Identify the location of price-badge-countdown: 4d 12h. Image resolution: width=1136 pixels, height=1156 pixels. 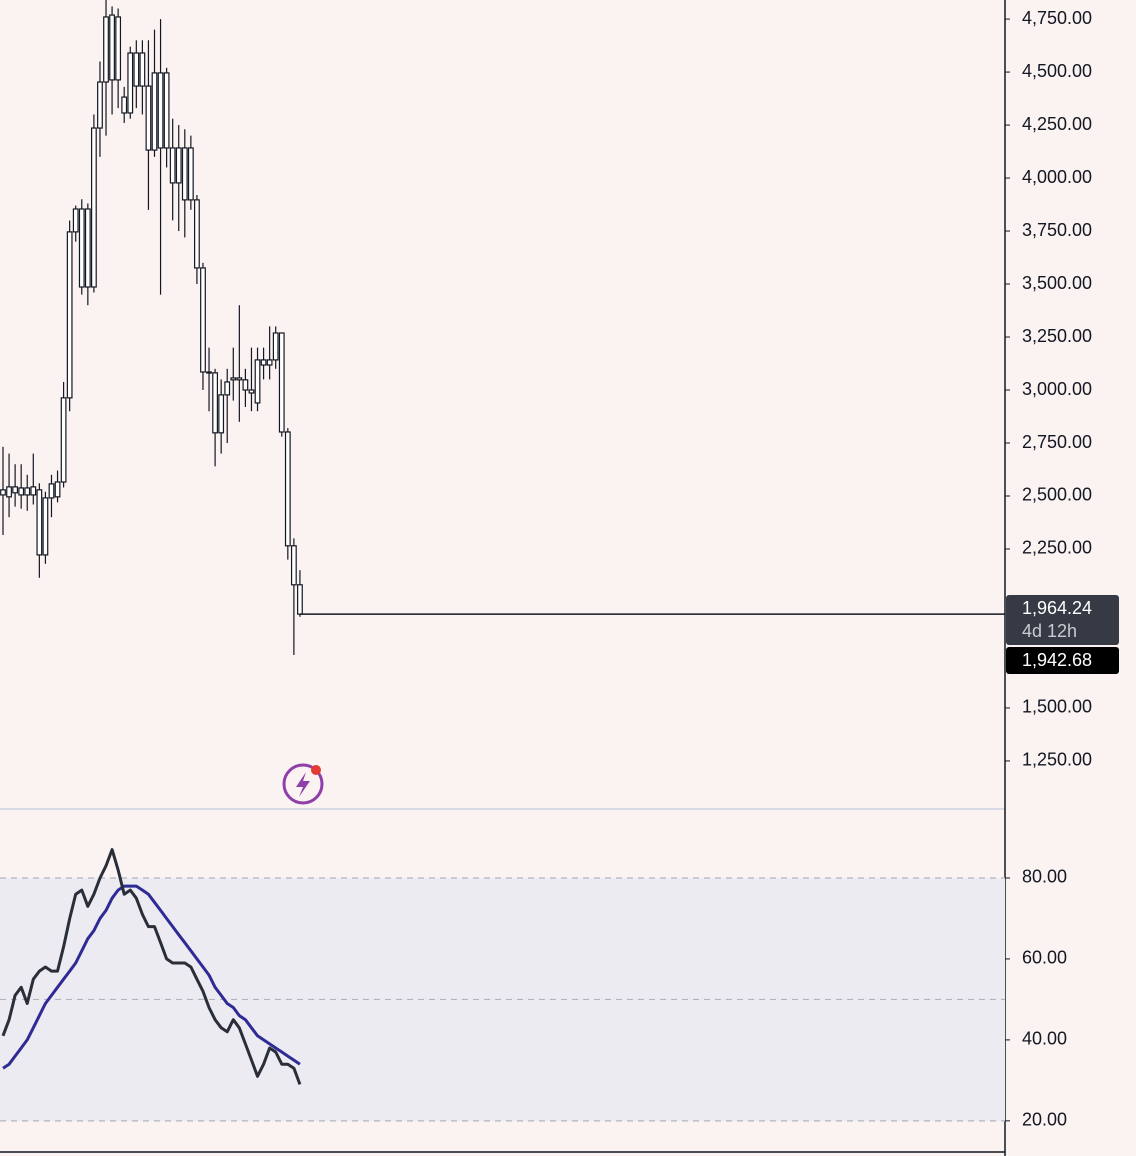
(1049, 631).